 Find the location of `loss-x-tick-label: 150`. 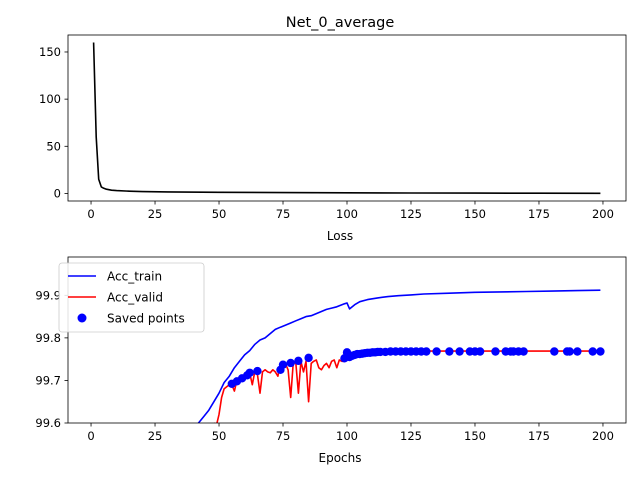

loss-x-tick-label: 150 is located at coordinates (475, 214).